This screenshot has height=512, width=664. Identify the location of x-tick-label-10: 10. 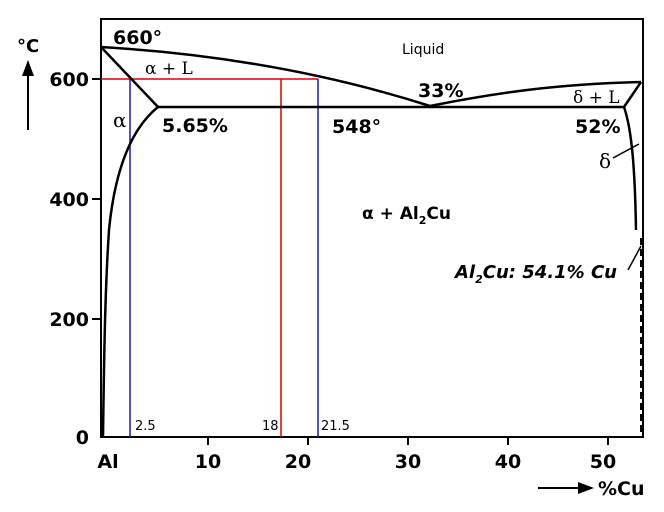
(208, 462).